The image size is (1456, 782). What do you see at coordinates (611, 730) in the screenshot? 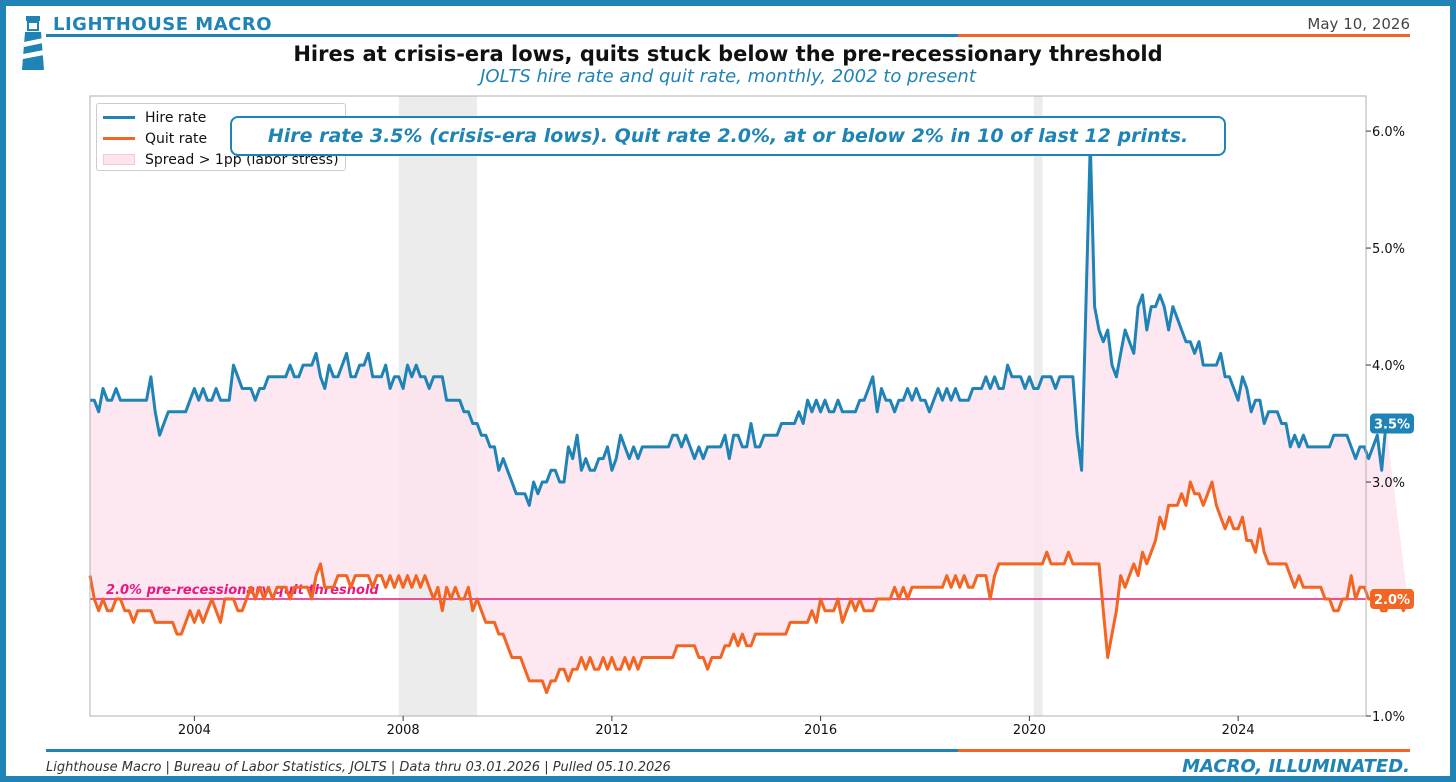
I see `x-tick-label: 2012` at bounding box center [611, 730].